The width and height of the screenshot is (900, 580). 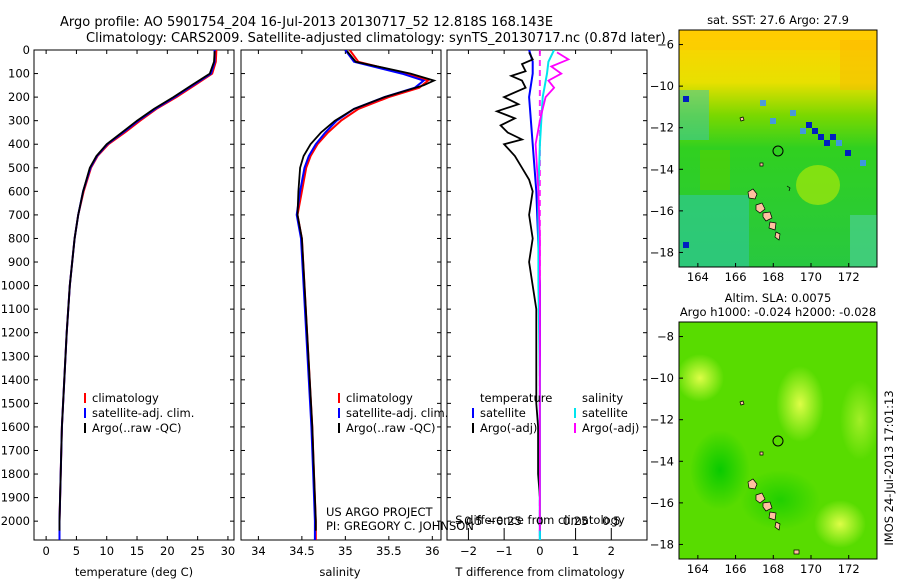 What do you see at coordinates (767, 172) in the screenshot?
I see `sst-cloud-pixels` at bounding box center [767, 172].